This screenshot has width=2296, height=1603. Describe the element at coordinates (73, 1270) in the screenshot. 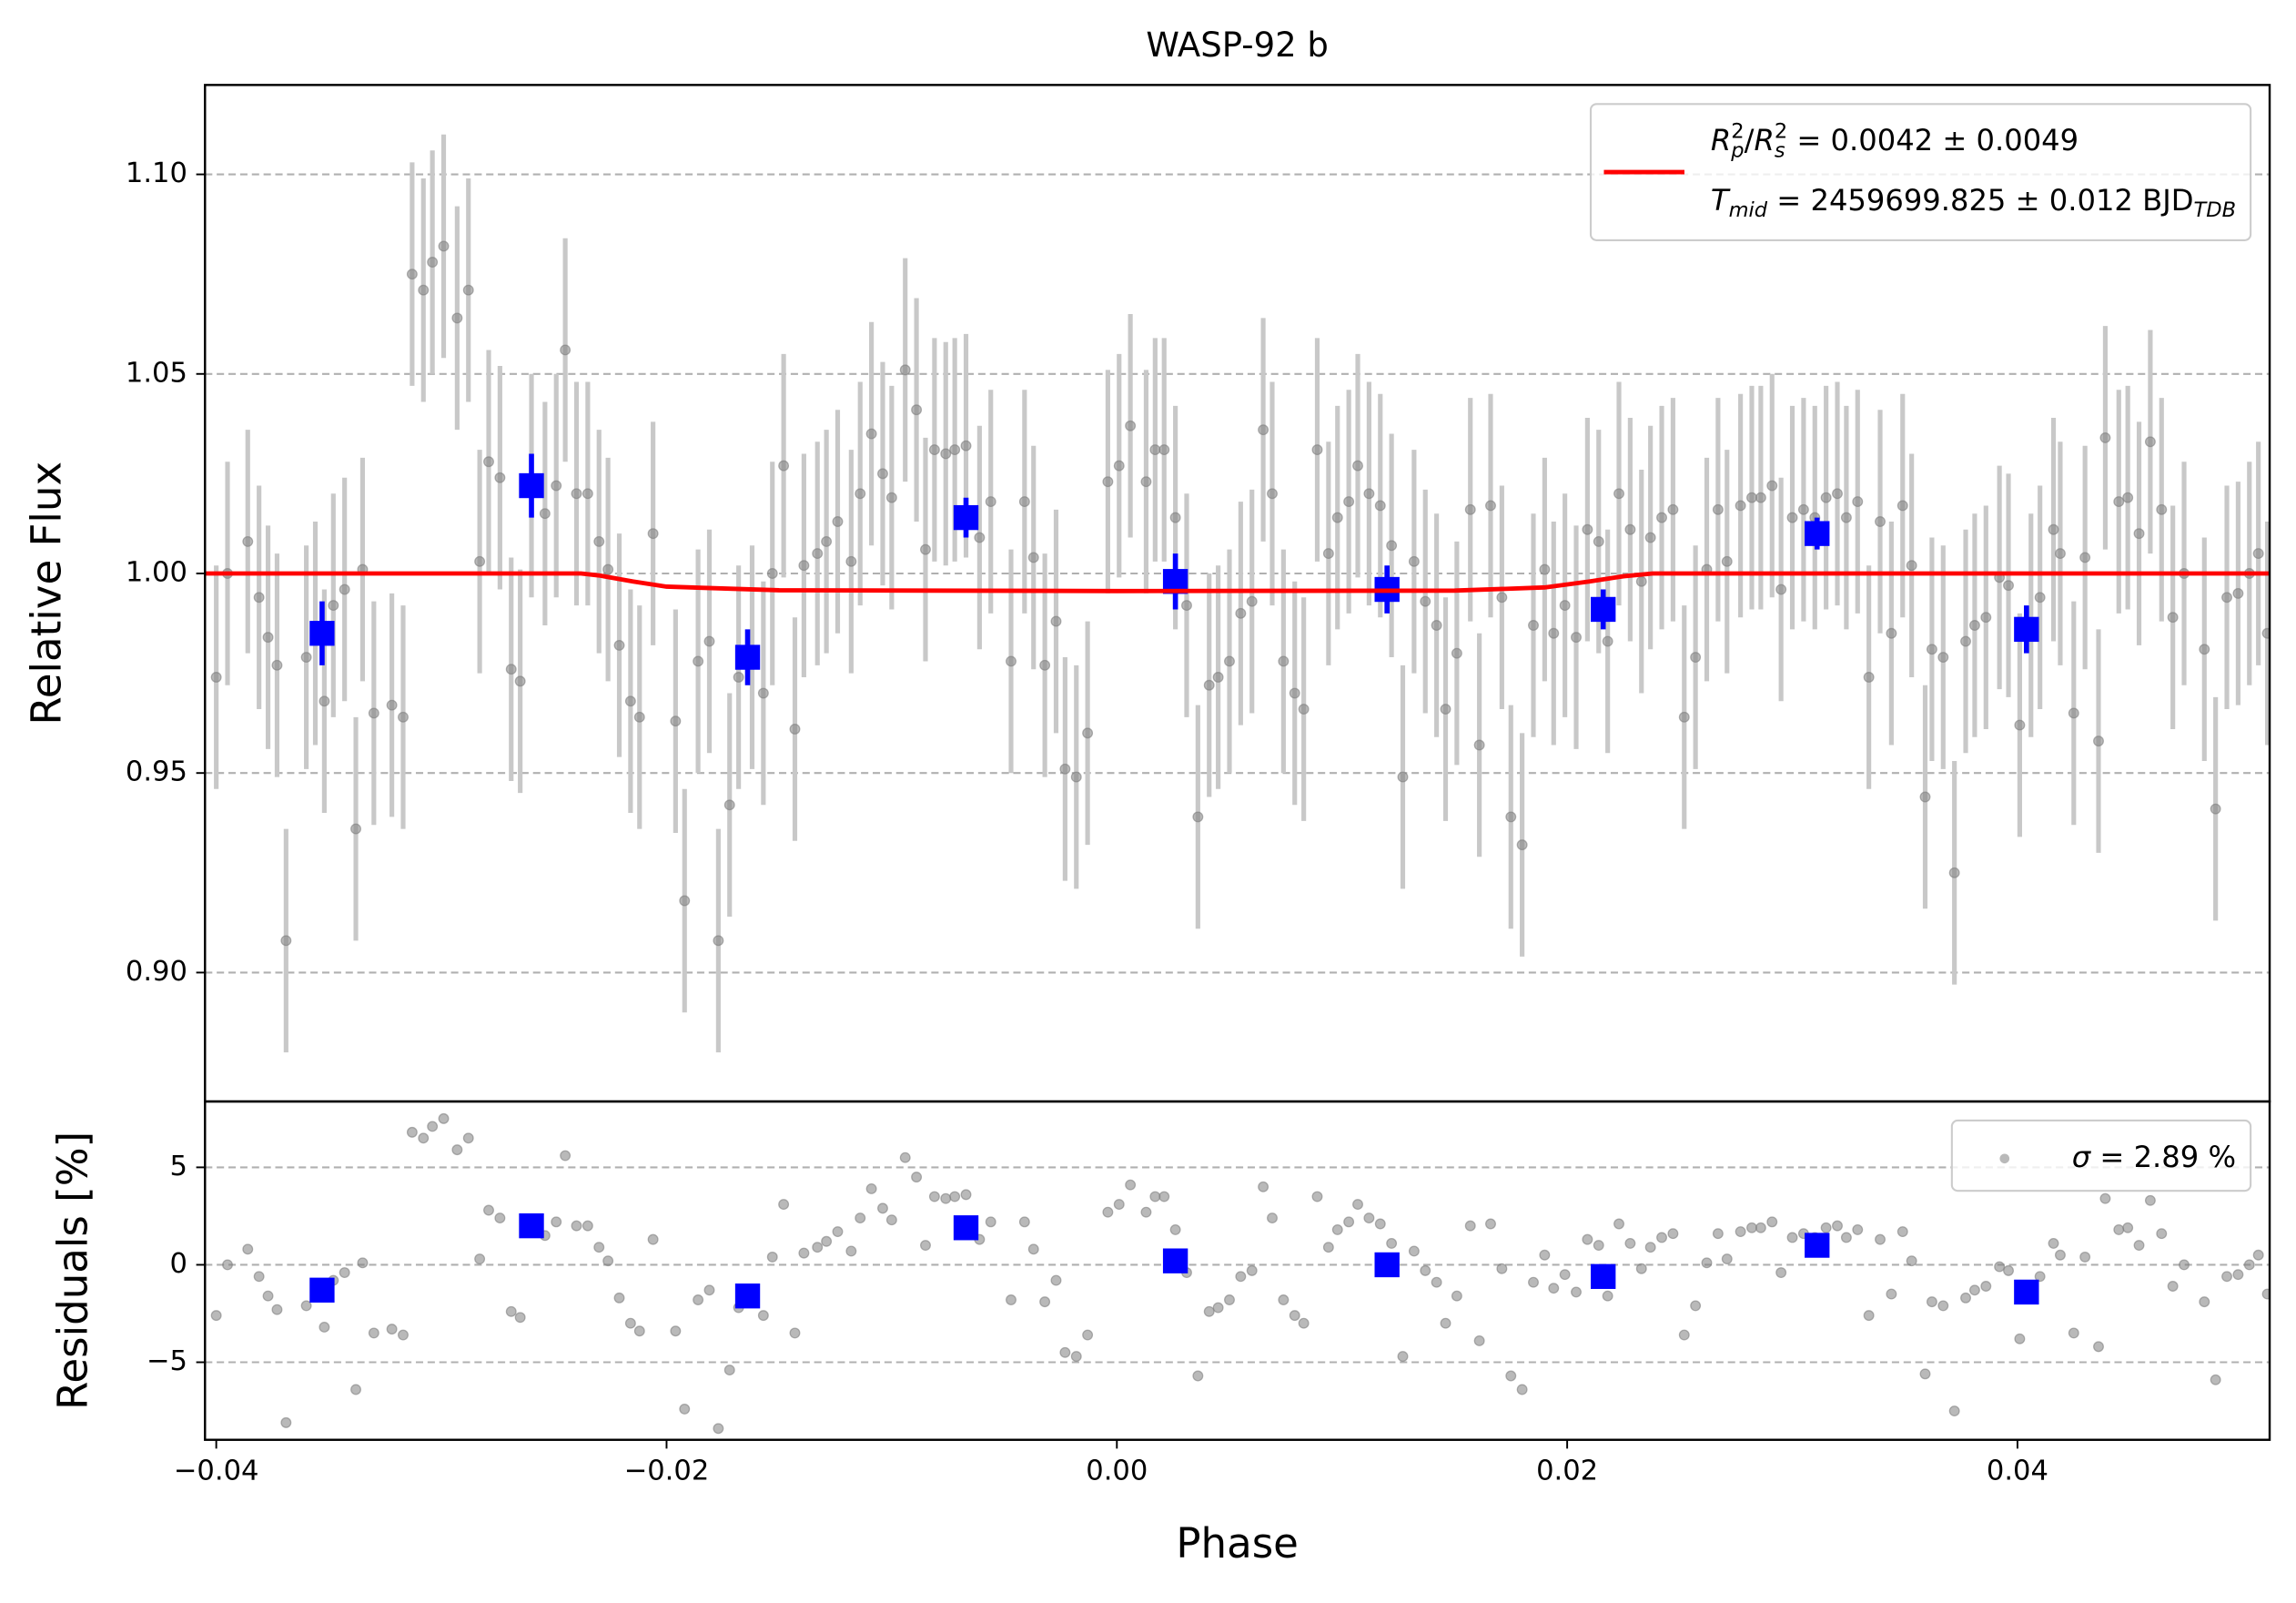

I see `y-axis-label: Residuals [%]` at that location.